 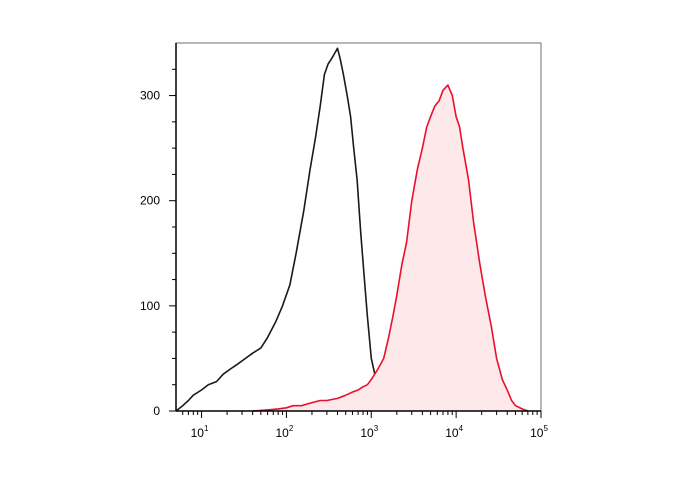 I want to click on y-tick-label-3: 200, so click(x=150, y=201).